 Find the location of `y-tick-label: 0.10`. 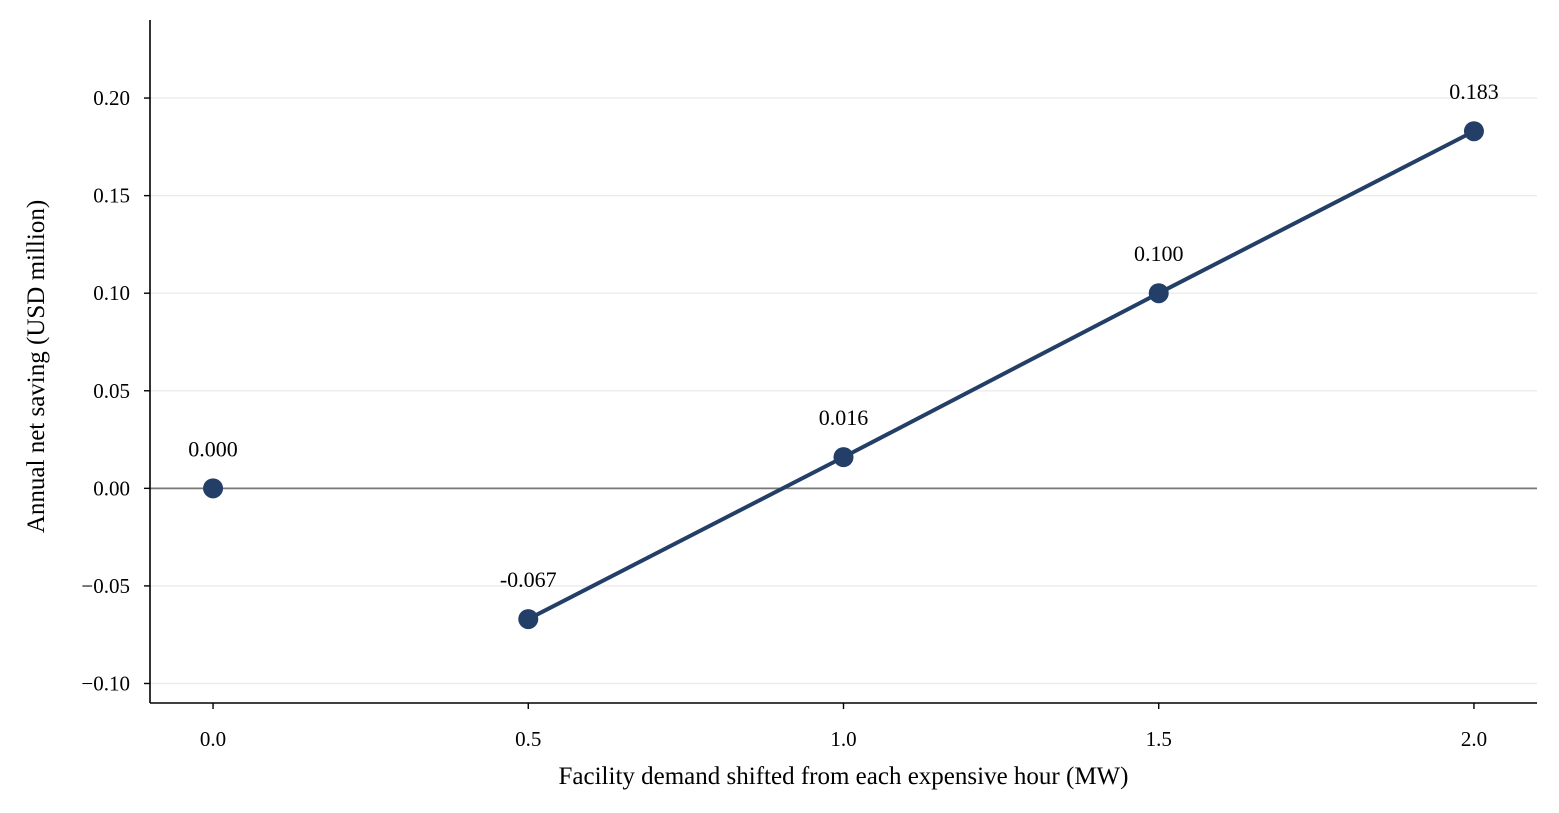

y-tick-label: 0.10 is located at coordinates (111, 293).